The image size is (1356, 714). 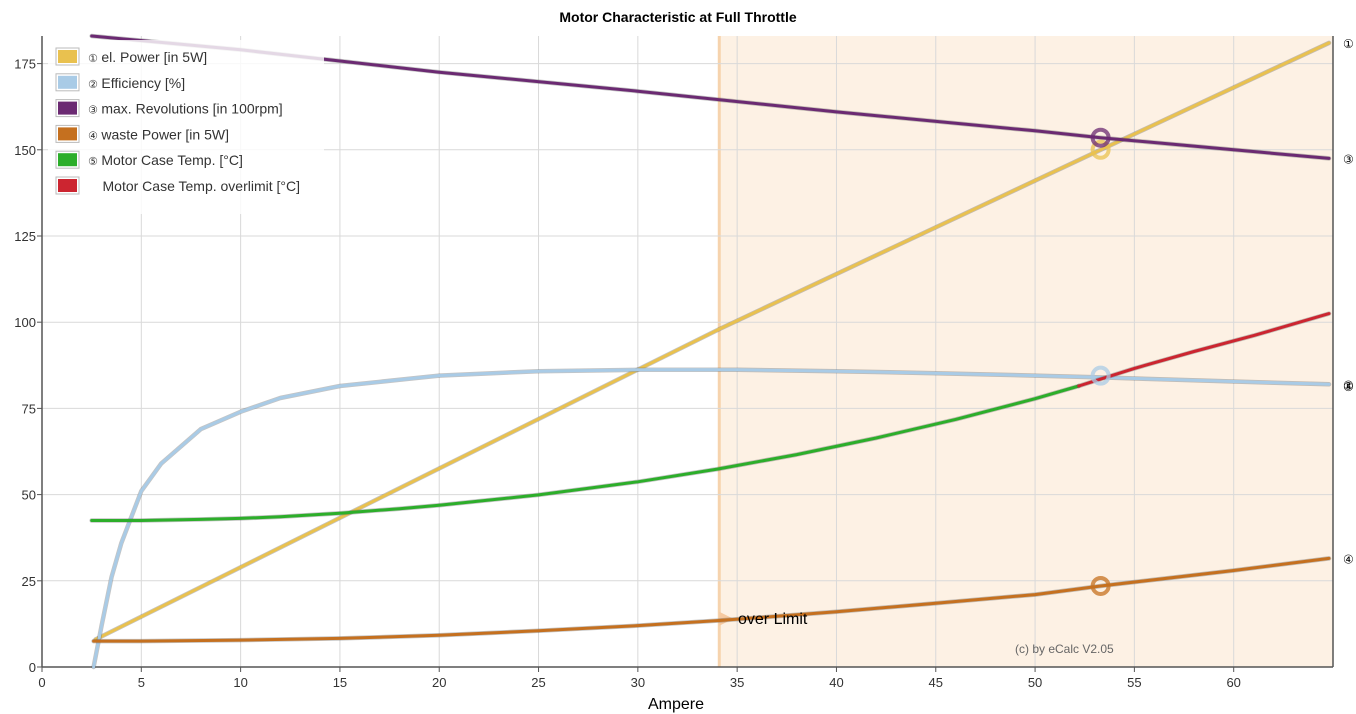 What do you see at coordinates (67, 134) in the screenshot?
I see `legend-swatch-waste-power-in-5w` at bounding box center [67, 134].